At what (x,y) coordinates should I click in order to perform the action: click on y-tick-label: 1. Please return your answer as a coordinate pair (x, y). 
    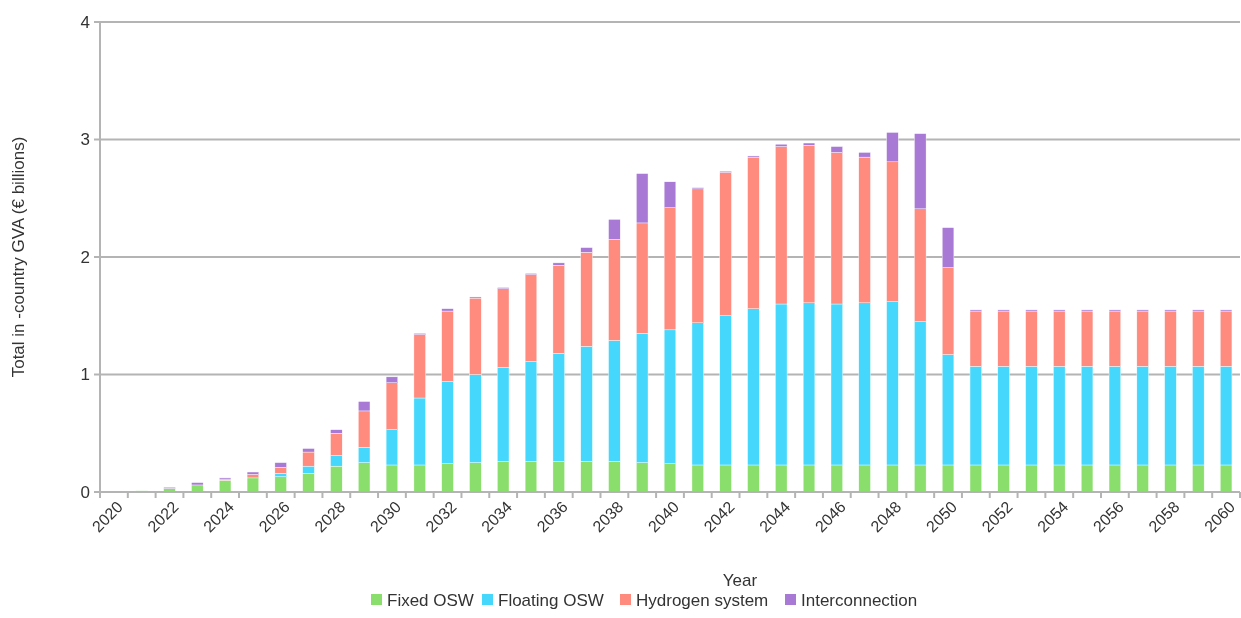
    Looking at the image, I should click on (85, 375).